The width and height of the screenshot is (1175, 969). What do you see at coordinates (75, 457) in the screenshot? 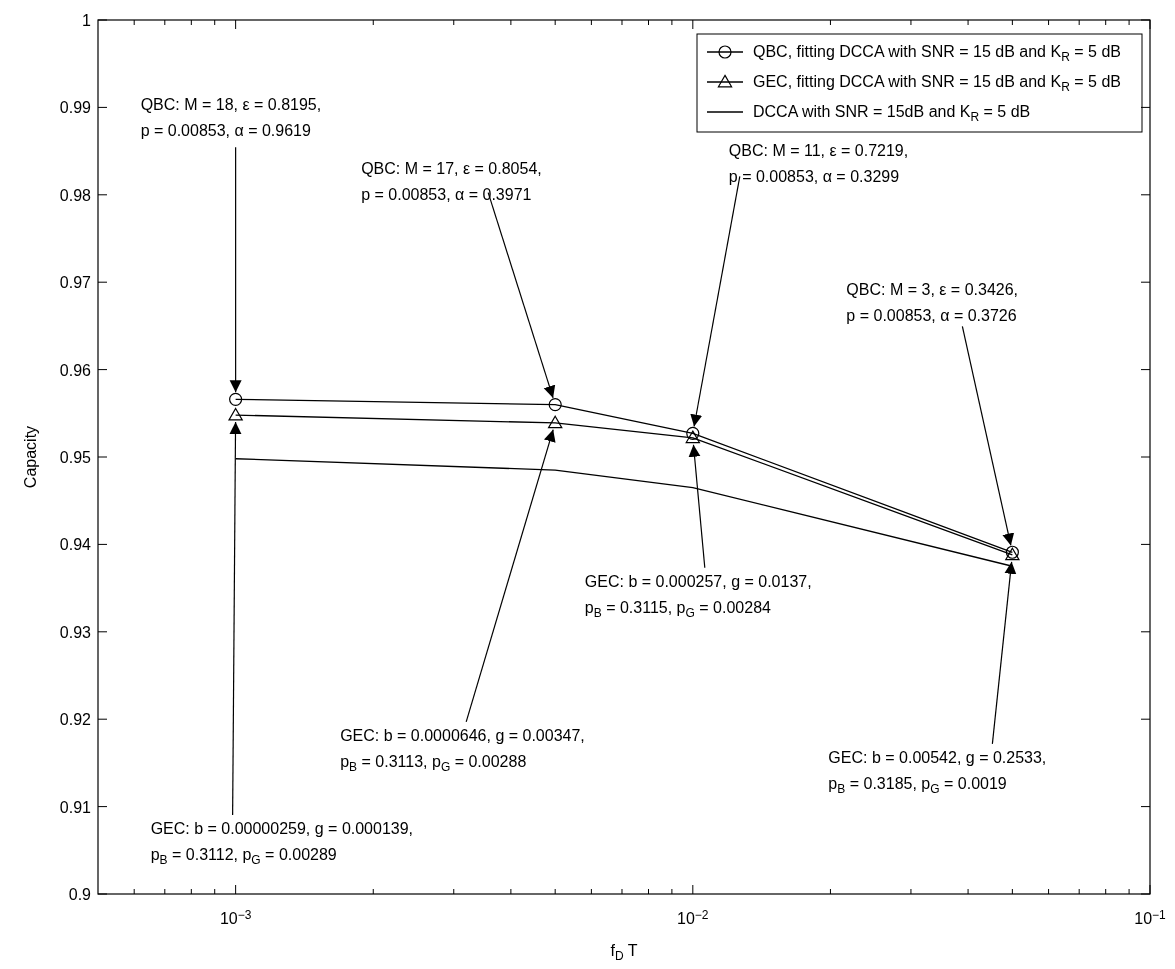
I see `y-tick-label: 0.95` at bounding box center [75, 457].